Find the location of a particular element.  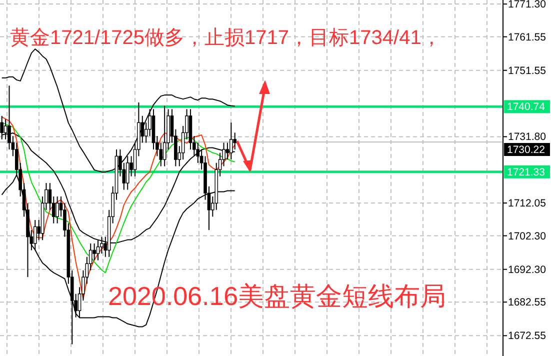

y-tick-label: 1672.55 is located at coordinates (527, 336).